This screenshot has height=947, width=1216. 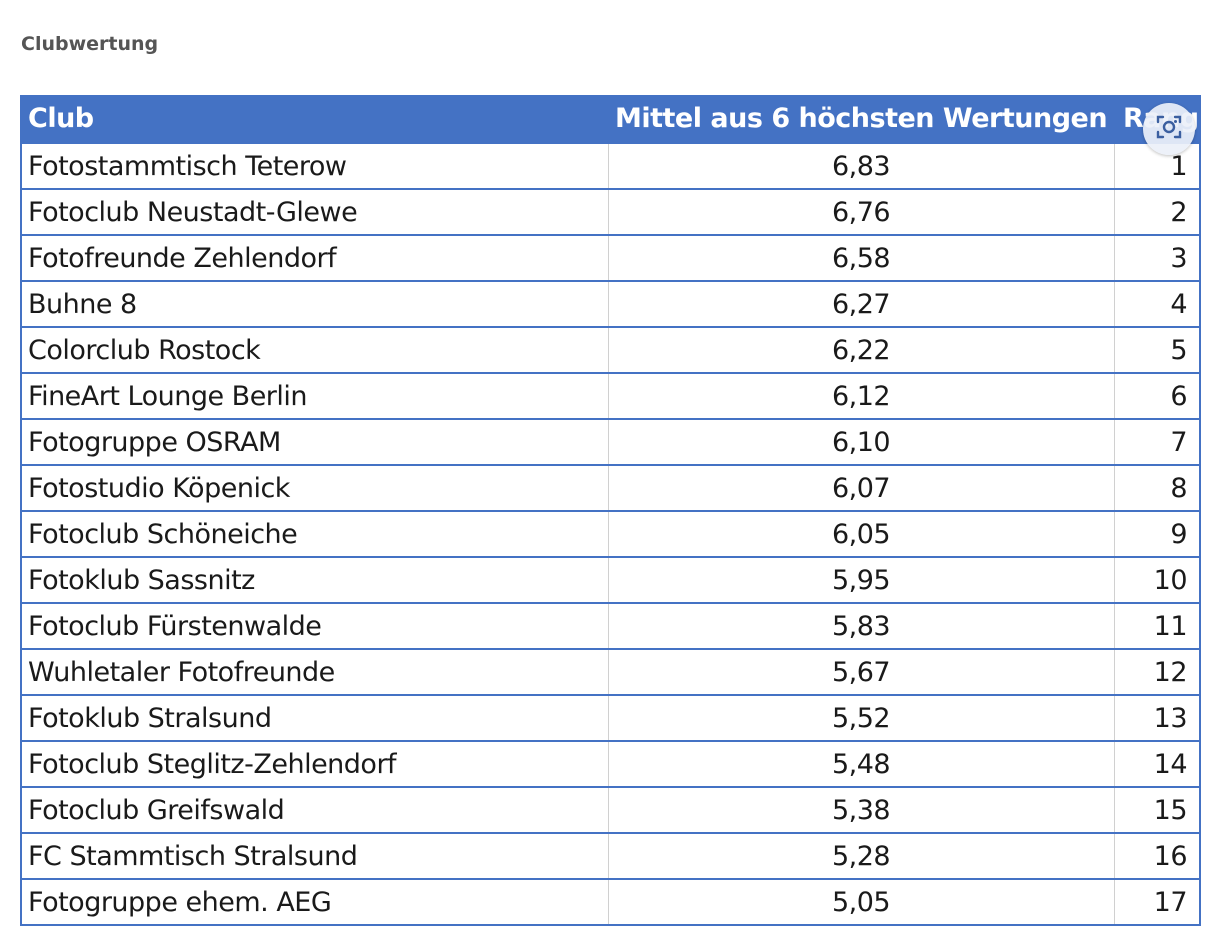 What do you see at coordinates (314, 258) in the screenshot?
I see `club-name-cell: Fotofreunde Zehlendorf` at bounding box center [314, 258].